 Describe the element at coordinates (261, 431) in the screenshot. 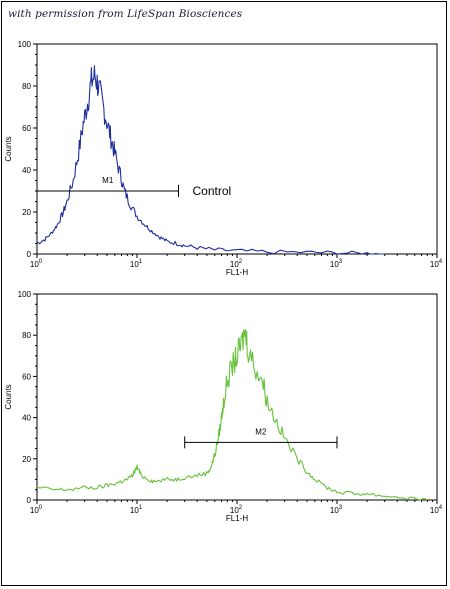

I see `marker-label: M2` at that location.